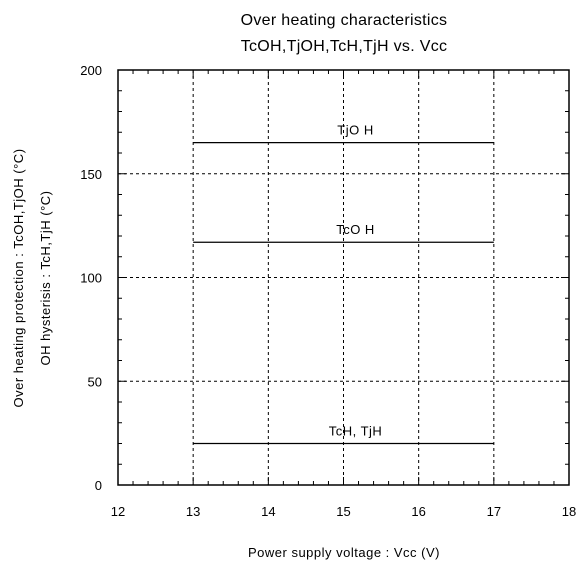 The height and width of the screenshot is (569, 587). I want to click on x-axis-label: Power supply voltage : Vcc (V), so click(344, 552).